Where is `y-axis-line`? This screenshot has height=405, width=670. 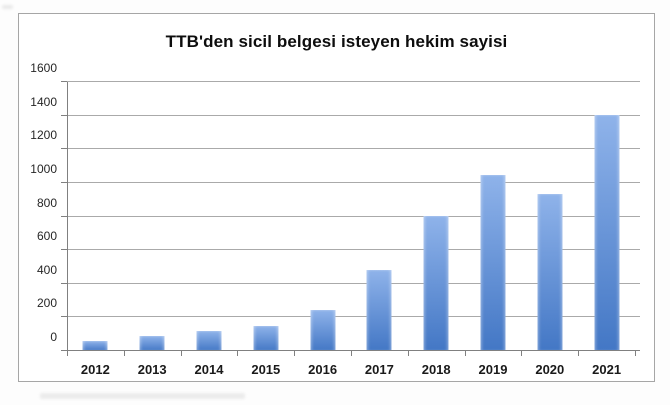 y-axis-line is located at coordinates (67, 217).